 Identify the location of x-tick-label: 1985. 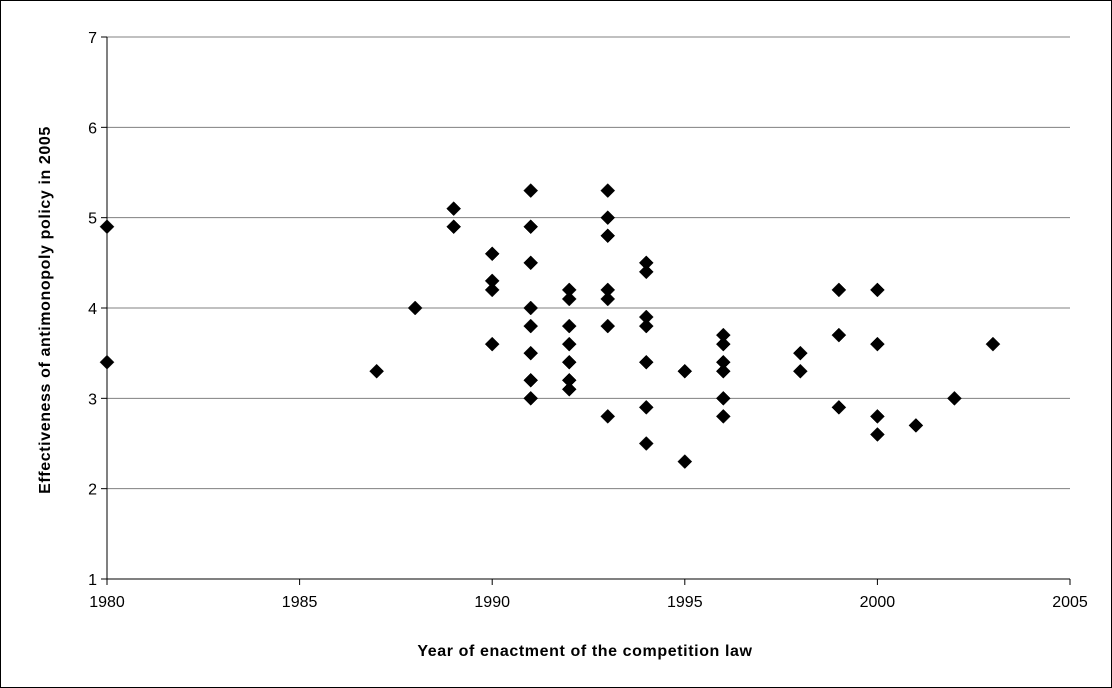
(300, 602).